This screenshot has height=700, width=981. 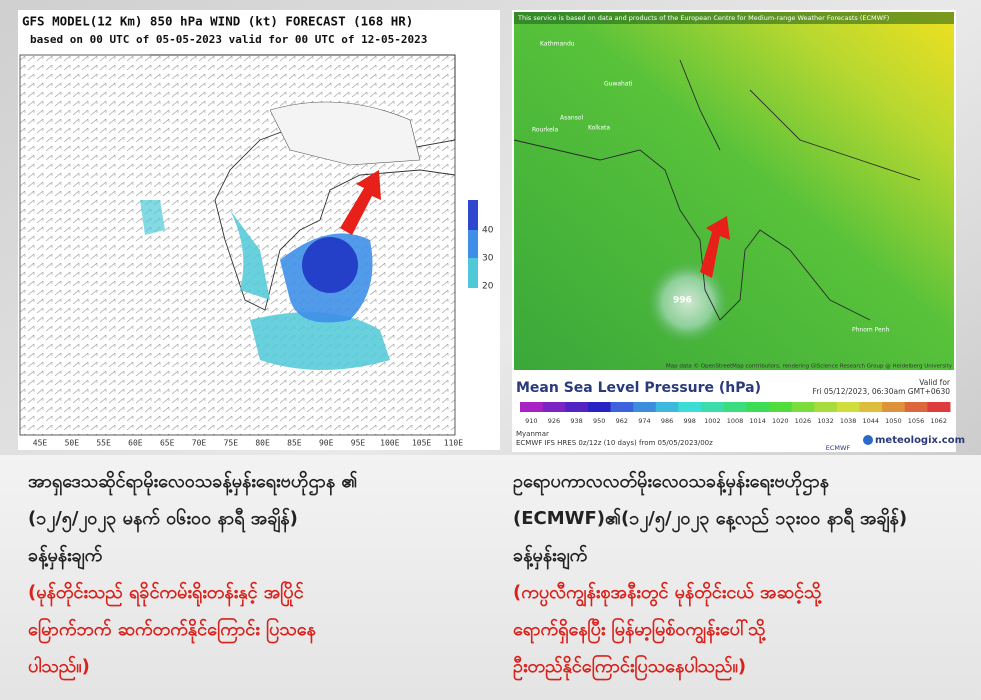 What do you see at coordinates (545, 130) in the screenshot?
I see `place-label: Rourkela` at bounding box center [545, 130].